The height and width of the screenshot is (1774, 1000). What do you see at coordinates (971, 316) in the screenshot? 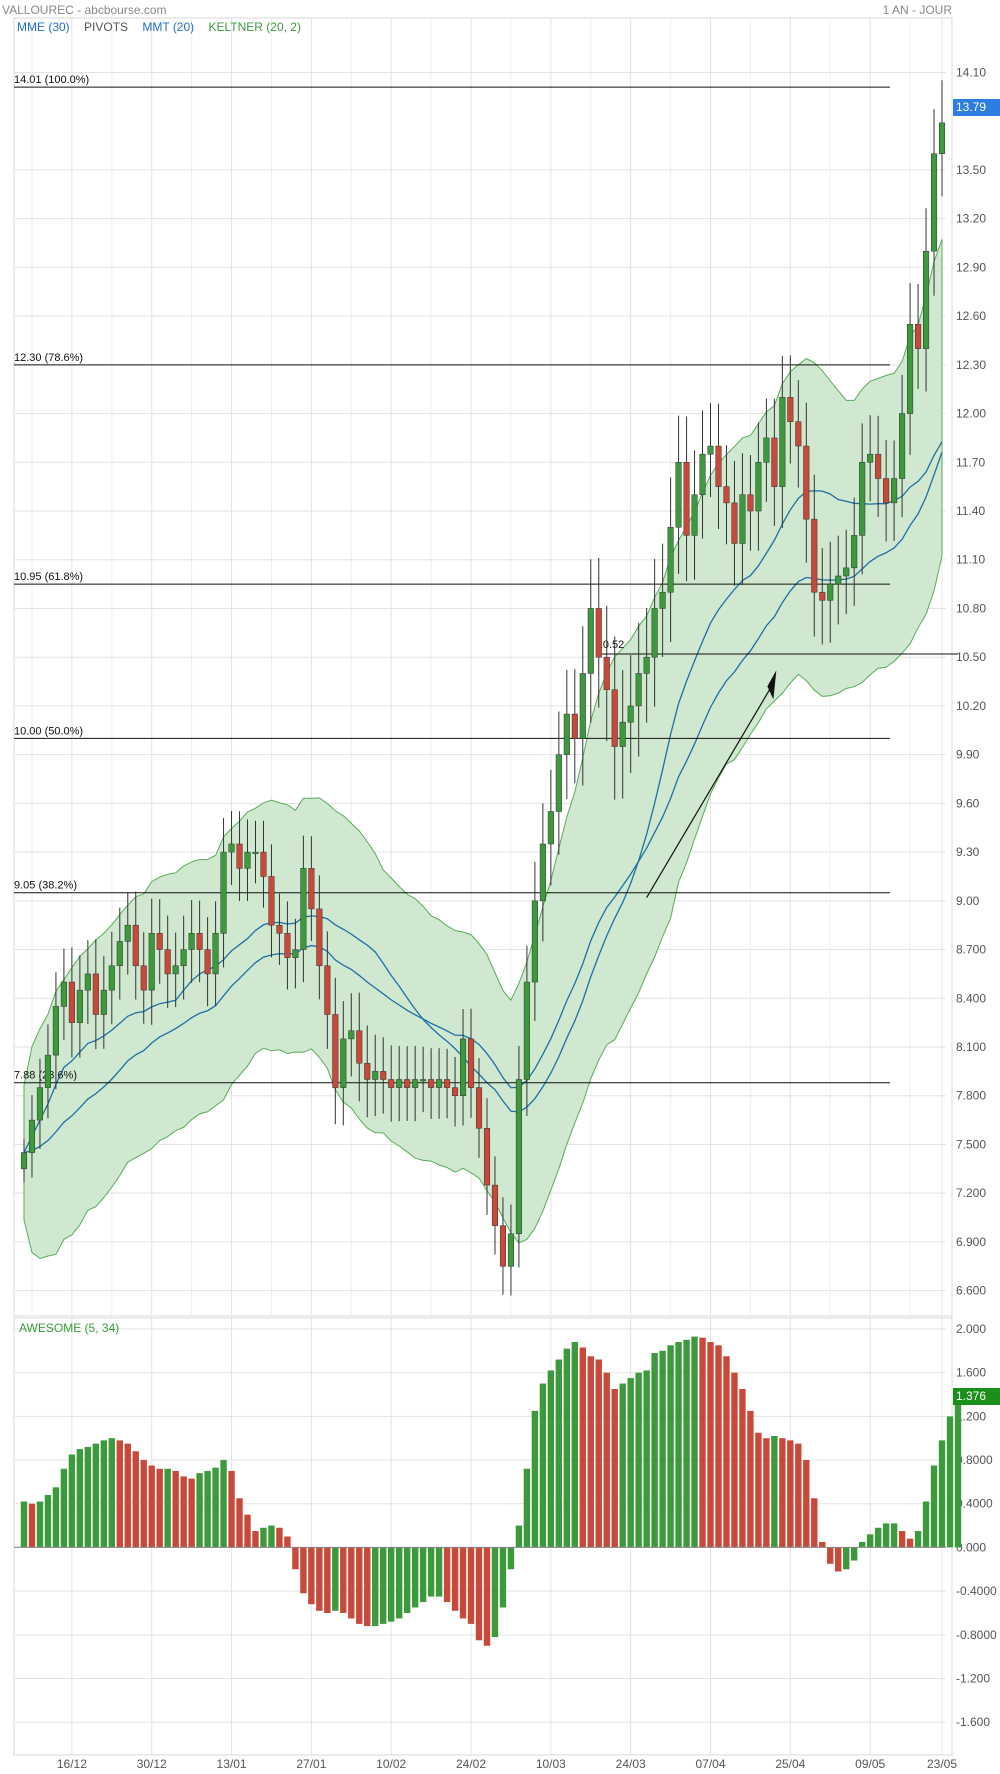
I see `y-tick-label: 12.60` at bounding box center [971, 316].